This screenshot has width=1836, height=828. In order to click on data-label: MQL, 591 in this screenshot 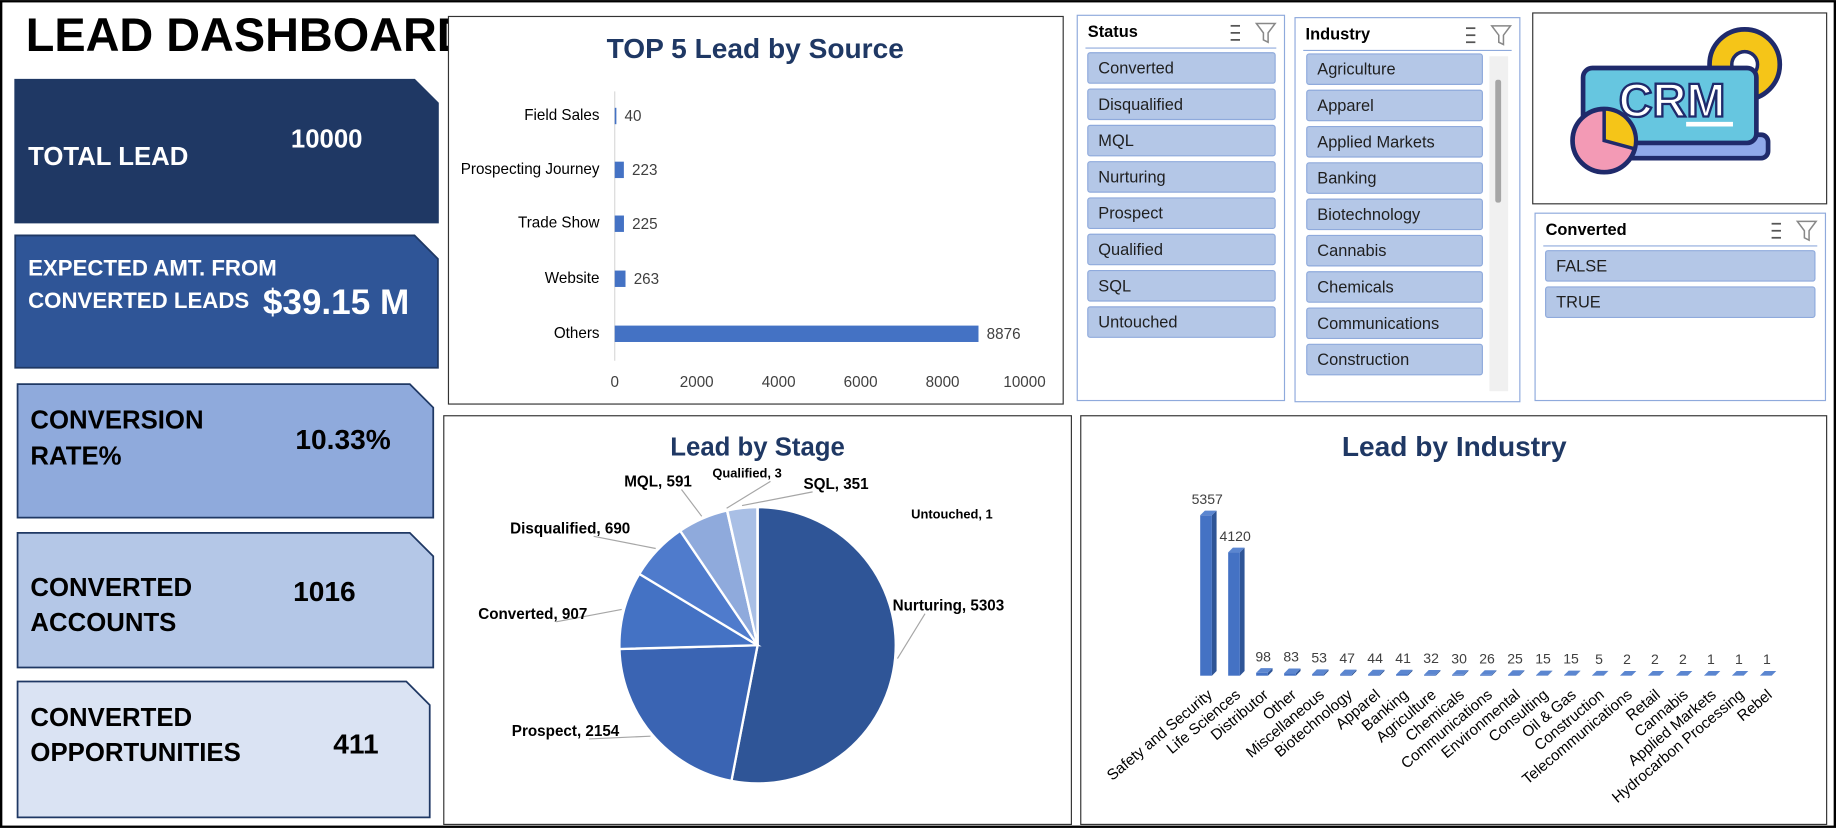, I will do `click(658, 482)`.